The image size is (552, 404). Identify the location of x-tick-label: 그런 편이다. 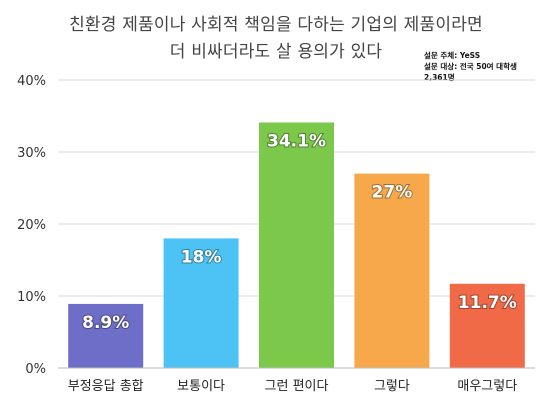
(297, 386).